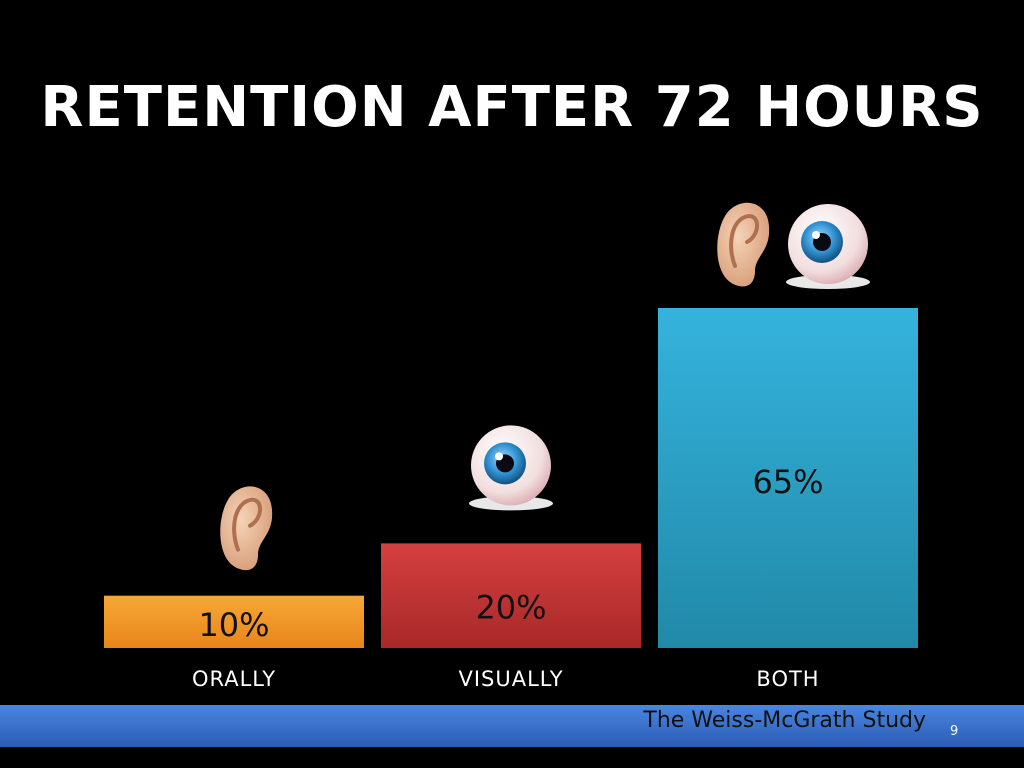  I want to click on page-number: 9, so click(954, 731).